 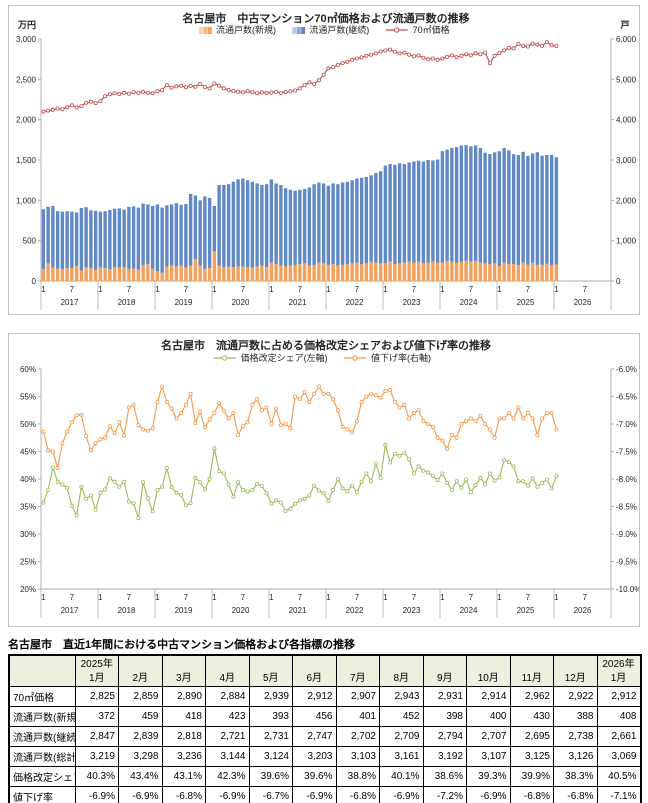 What do you see at coordinates (488, 756) in the screenshot?
I see `table-cell: 3,107` at bounding box center [488, 756].